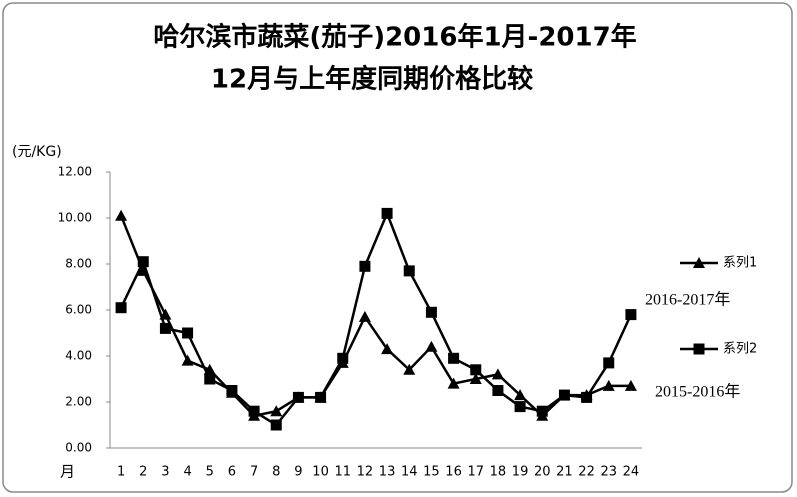 The image size is (797, 497). I want to click on x-tick-label: 23, so click(608, 472).